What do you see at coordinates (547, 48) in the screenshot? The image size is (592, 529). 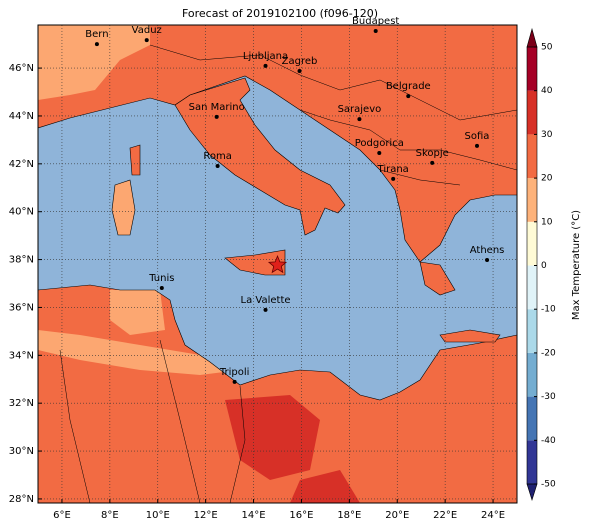 I see `colorbar-tick-label: 50` at bounding box center [547, 48].